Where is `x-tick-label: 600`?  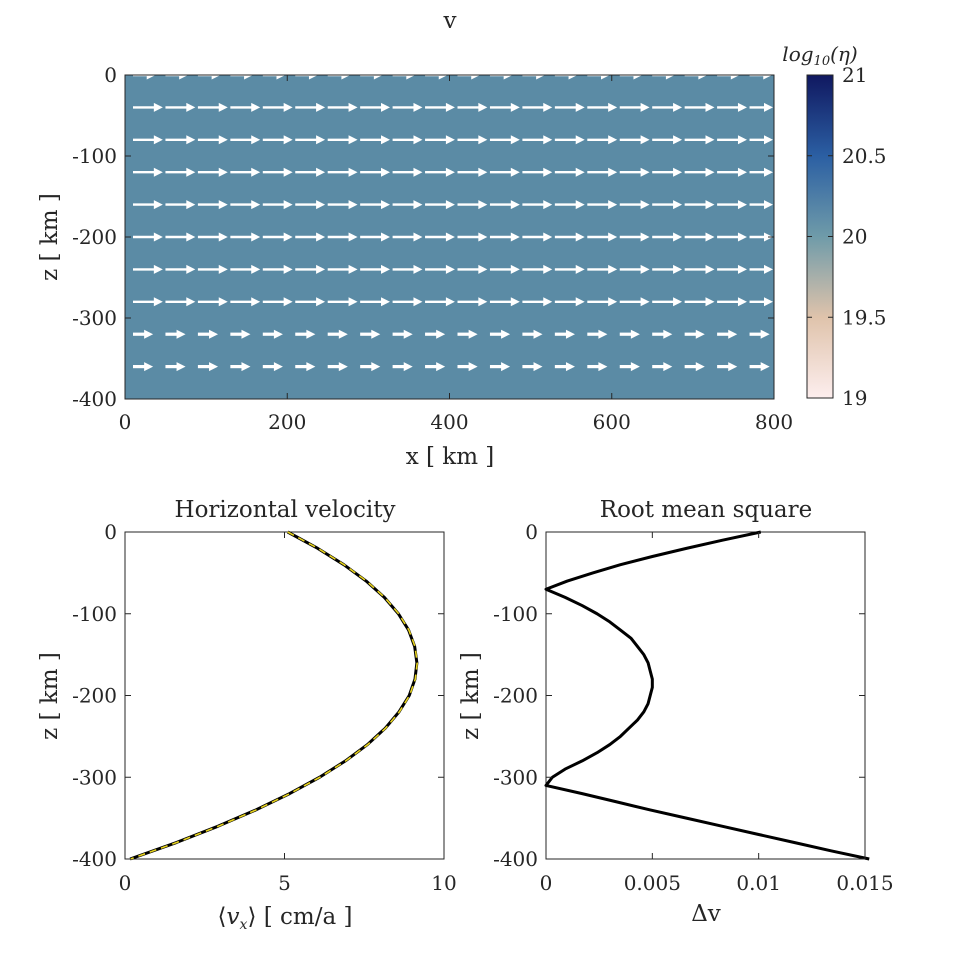
x-tick-label: 600 is located at coordinates (612, 422).